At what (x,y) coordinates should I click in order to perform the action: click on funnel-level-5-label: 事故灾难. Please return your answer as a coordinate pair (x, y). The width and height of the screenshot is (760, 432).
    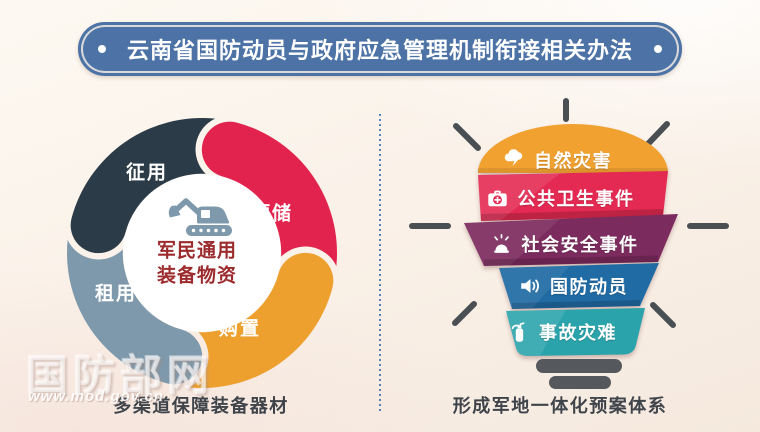
    Looking at the image, I should click on (578, 333).